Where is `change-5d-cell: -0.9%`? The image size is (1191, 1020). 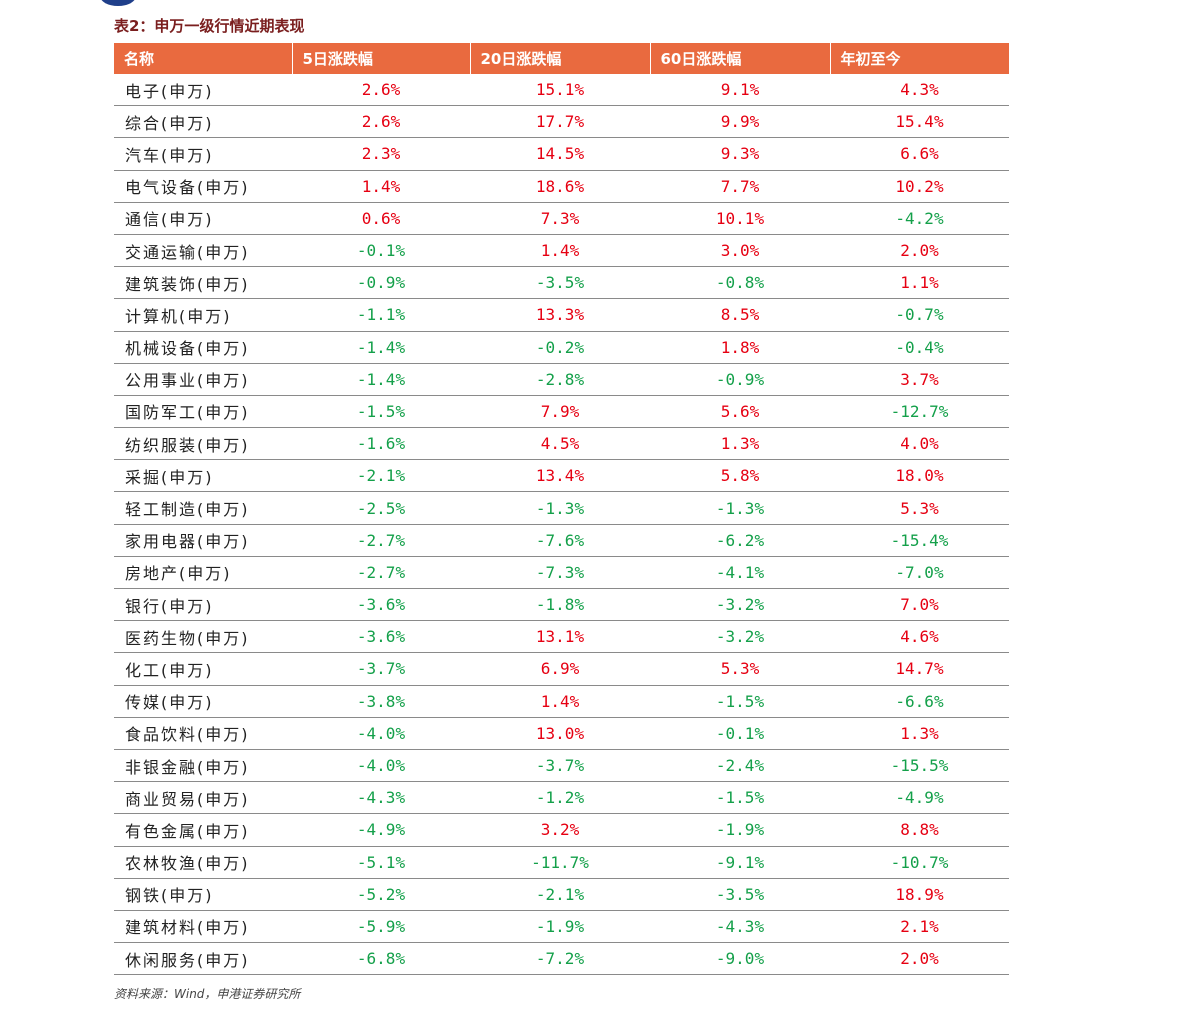
change-5d-cell: -0.9% is located at coordinates (381, 283).